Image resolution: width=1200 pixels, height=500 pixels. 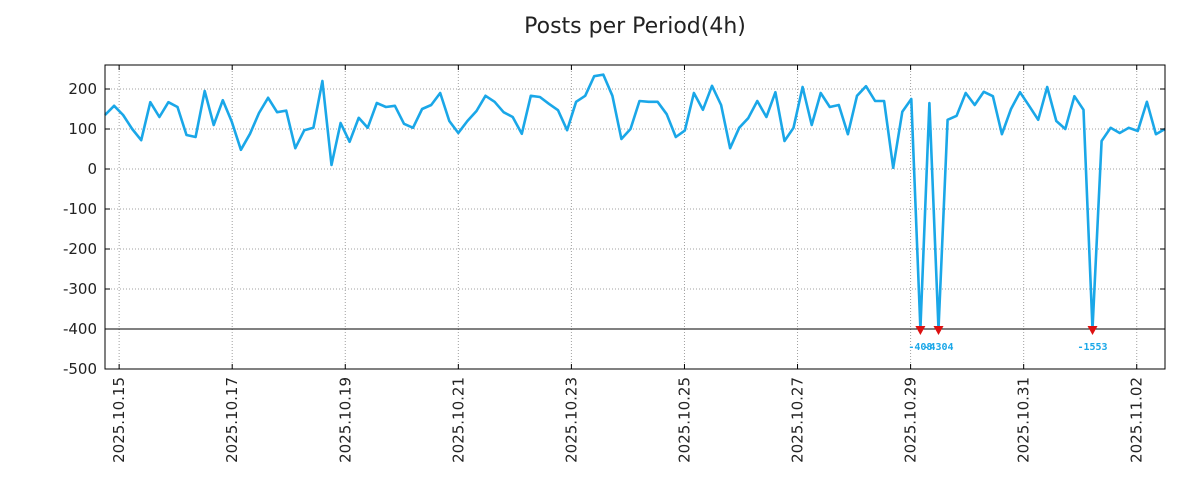 I want to click on marker-layer: -408-4304 -1553, so click(x=1008, y=339).